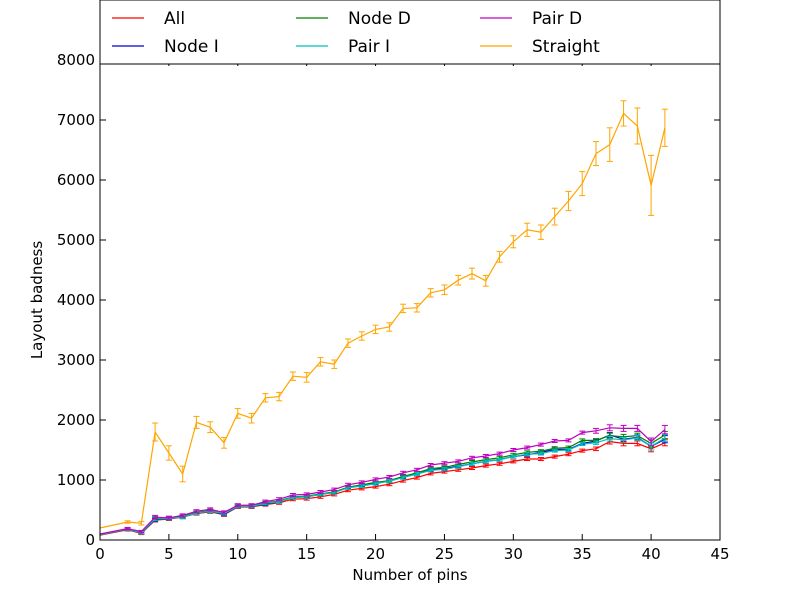 This screenshot has height=600, width=800. What do you see at coordinates (169, 554) in the screenshot?
I see `x-tick-label: 5` at bounding box center [169, 554].